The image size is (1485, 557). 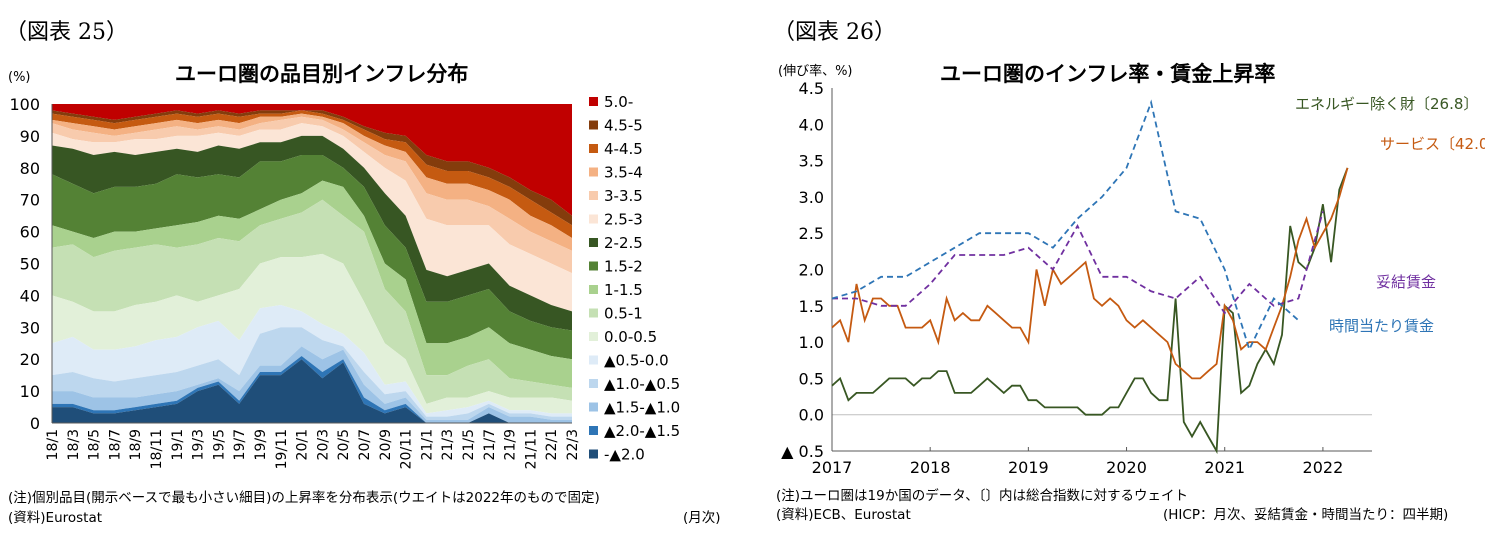 I want to click on x-tick-label: 2018, so click(x=930, y=467).